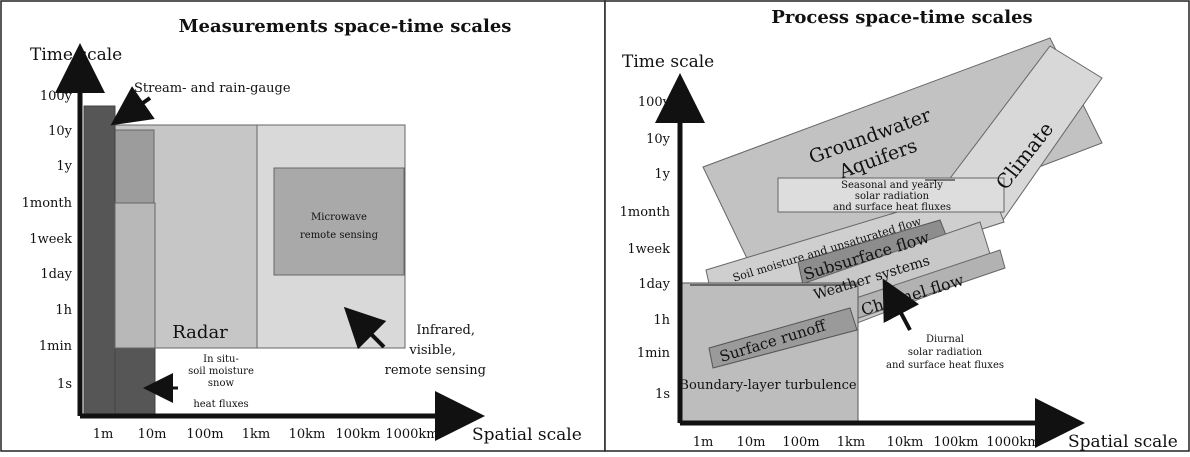 The width and height of the screenshot is (1190, 457). What do you see at coordinates (221, 371) in the screenshot?
I see `insitu-label-line2: soil moisture` at bounding box center [221, 371].